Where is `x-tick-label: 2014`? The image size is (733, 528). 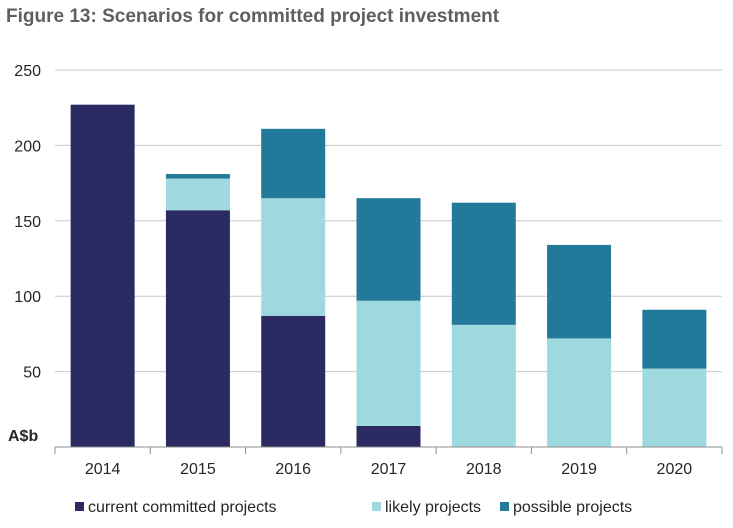 x-tick-label: 2014 is located at coordinates (103, 469).